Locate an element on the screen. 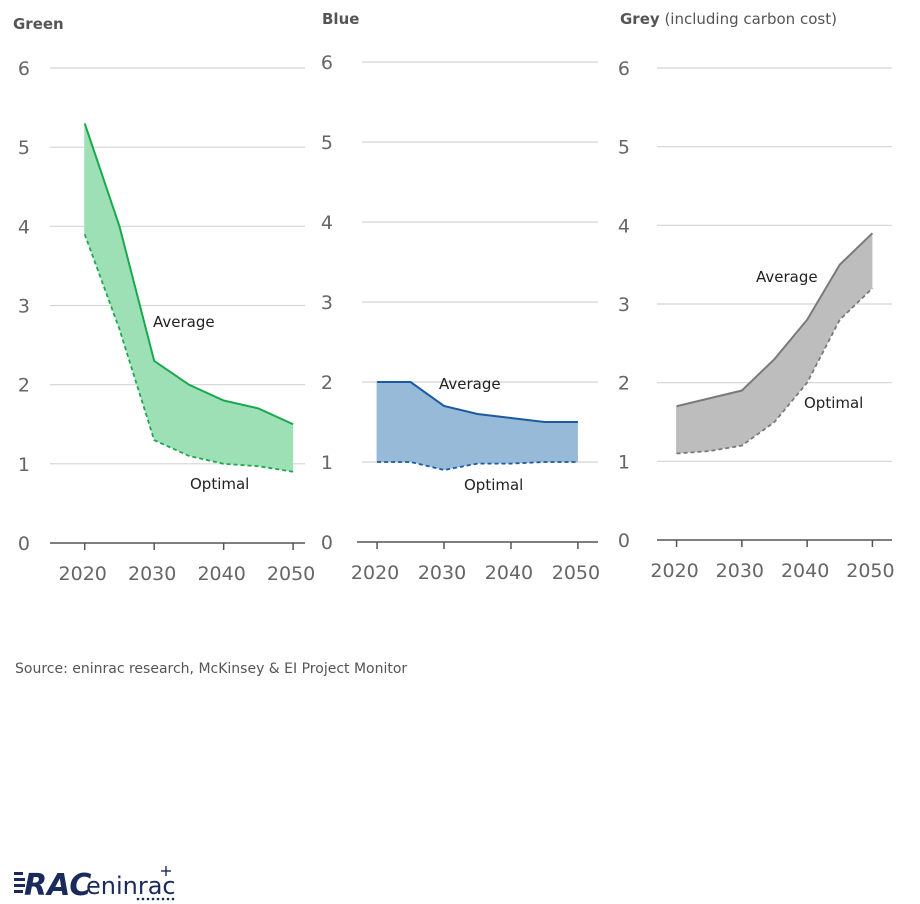 The height and width of the screenshot is (904, 920). chart-2-y-tick-label: 2 is located at coordinates (327, 383).